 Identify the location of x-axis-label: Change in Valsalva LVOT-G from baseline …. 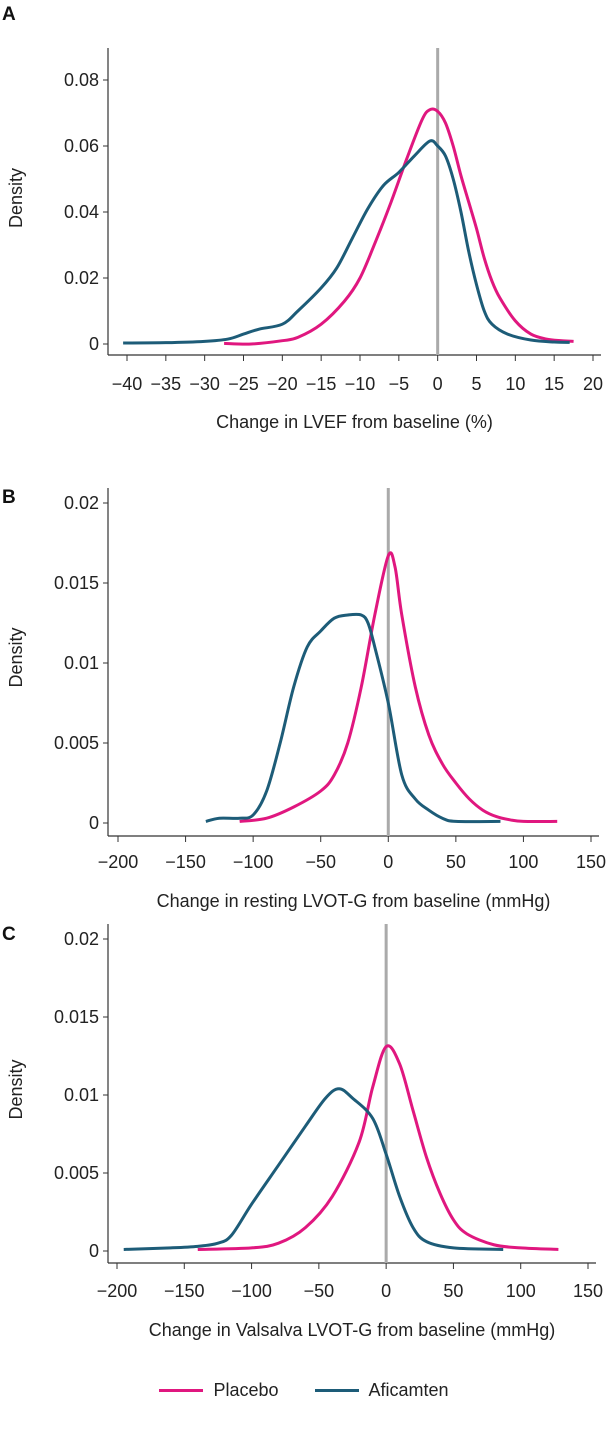
(352, 1330).